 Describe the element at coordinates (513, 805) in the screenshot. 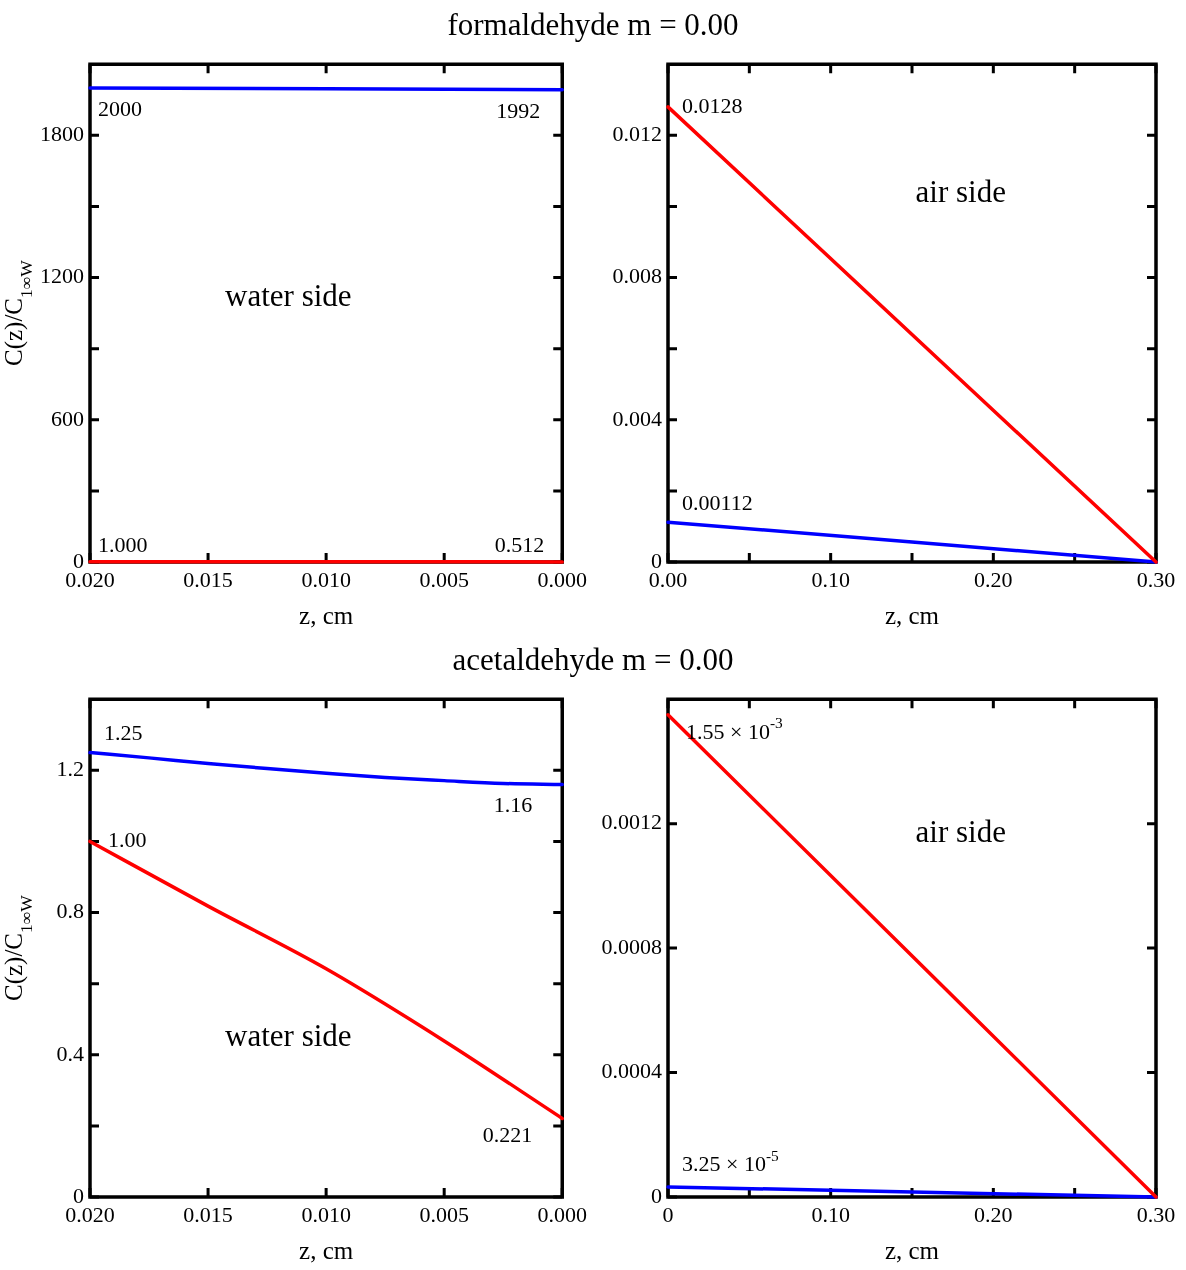

I see `data-label: 1.16` at that location.